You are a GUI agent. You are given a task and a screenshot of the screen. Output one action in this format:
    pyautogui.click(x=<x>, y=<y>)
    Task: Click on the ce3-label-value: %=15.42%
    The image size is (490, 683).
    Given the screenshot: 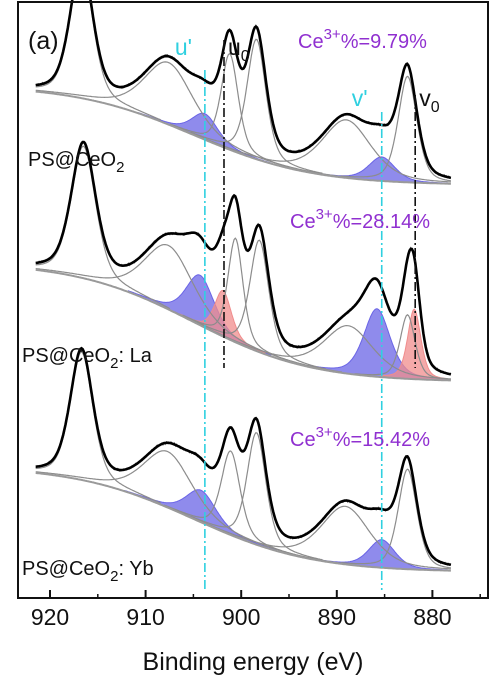 What is the action you would take?
    pyautogui.click(x=382, y=440)
    